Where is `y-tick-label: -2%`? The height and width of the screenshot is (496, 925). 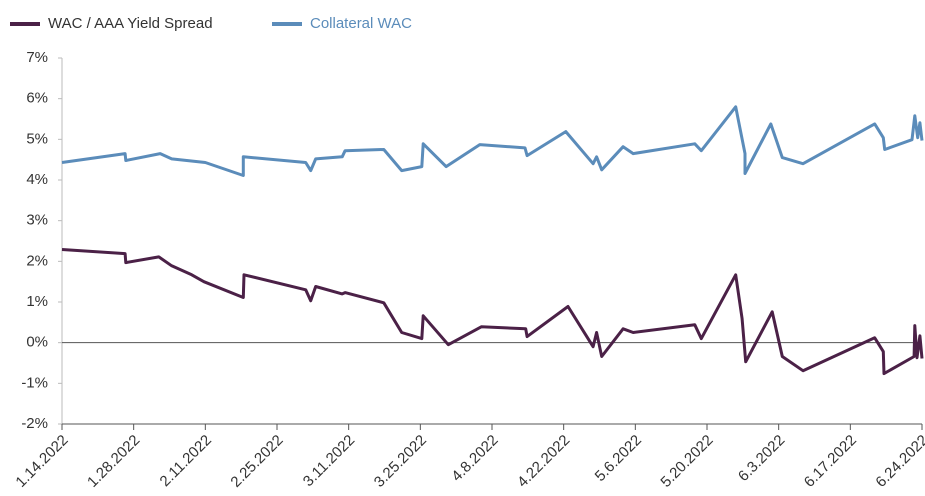
y-tick-label: -2% is located at coordinates (34, 423).